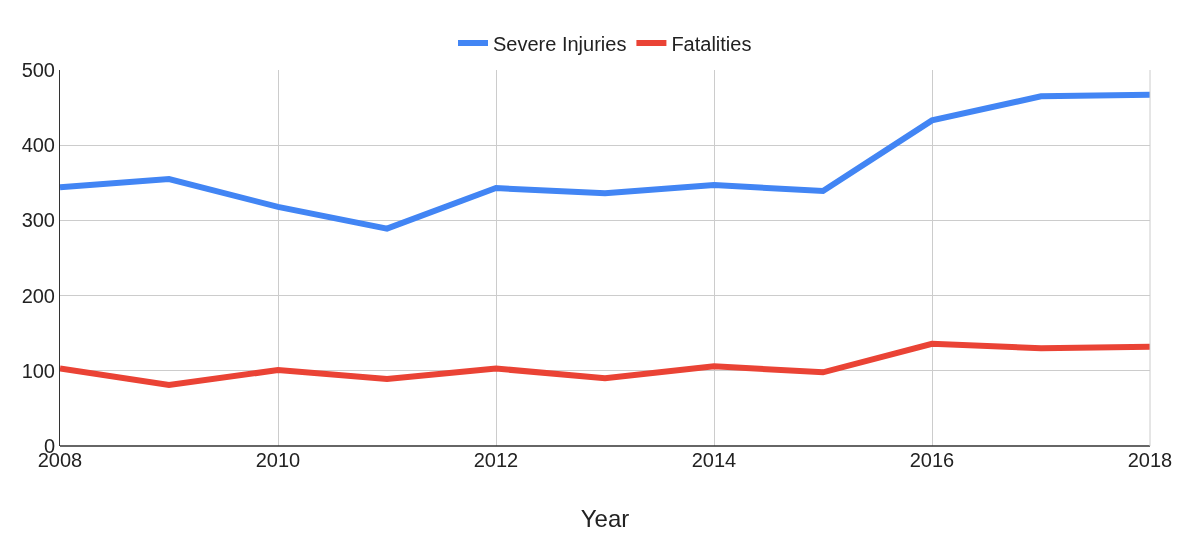  I want to click on y-tick-label: 500, so click(38, 70).